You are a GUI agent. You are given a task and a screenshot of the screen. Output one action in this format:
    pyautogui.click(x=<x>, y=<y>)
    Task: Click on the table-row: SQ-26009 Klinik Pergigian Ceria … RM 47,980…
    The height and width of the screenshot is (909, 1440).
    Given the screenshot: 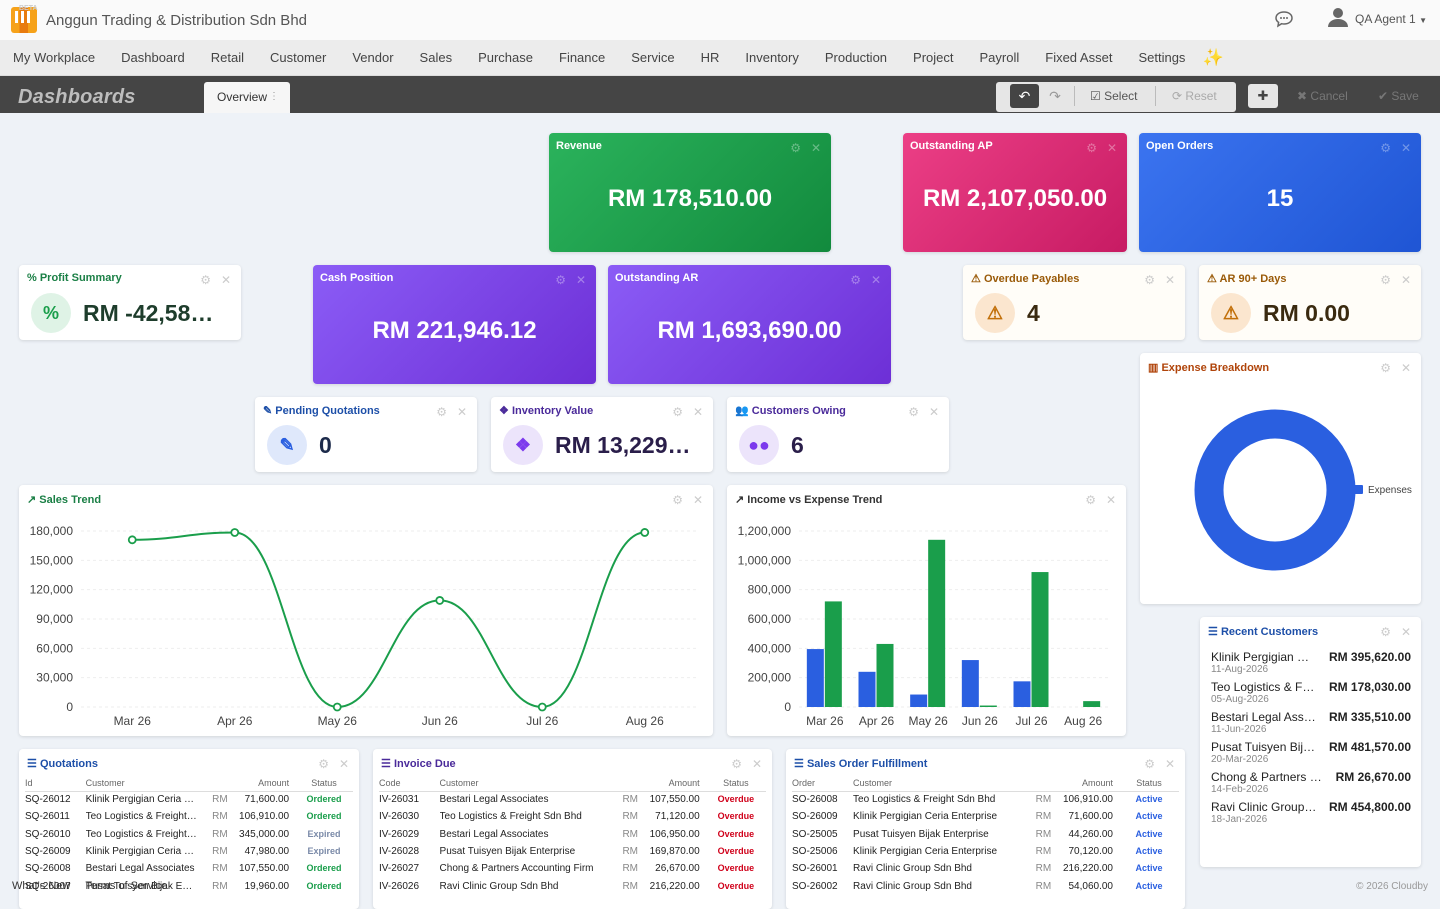 What is the action you would take?
    pyautogui.click(x=189, y=851)
    